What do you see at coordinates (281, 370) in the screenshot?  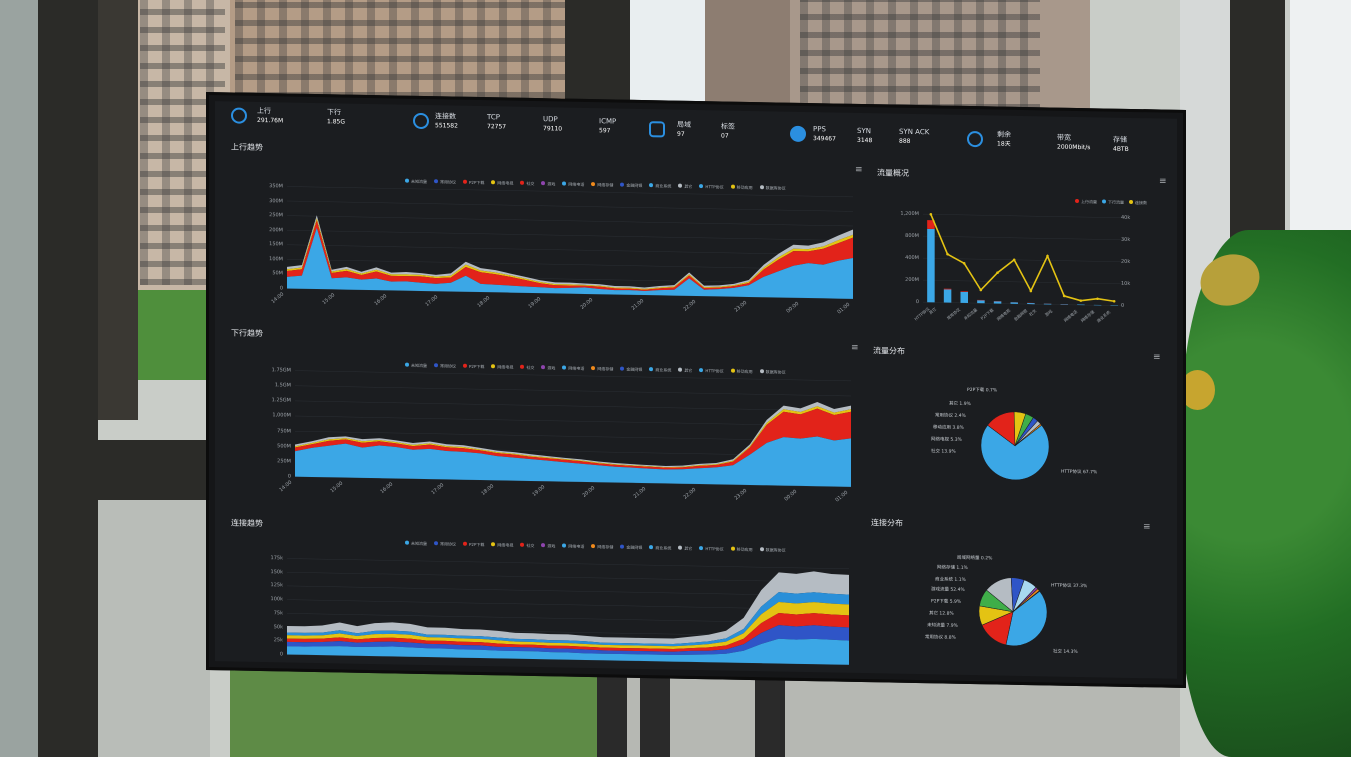 I see `y-tick-label: 1.75GM` at bounding box center [281, 370].